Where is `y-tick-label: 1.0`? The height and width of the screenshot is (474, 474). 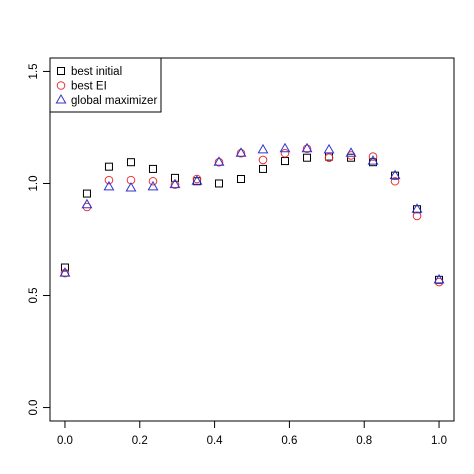
y-tick-label: 1.0 is located at coordinates (34, 183).